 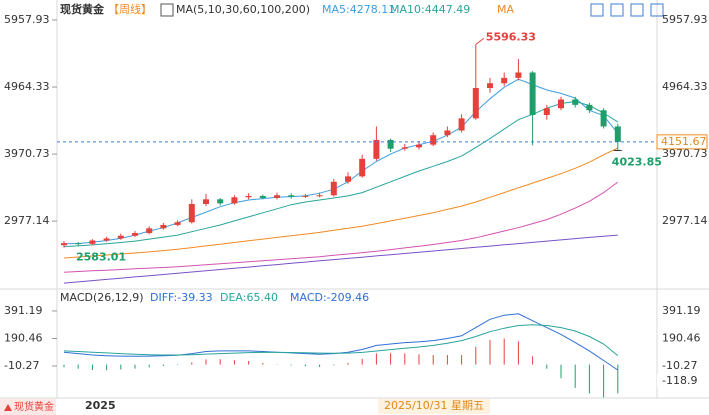 What do you see at coordinates (637, 161) in the screenshot?
I see `recent-low-label: 4023.85` at bounding box center [637, 161].